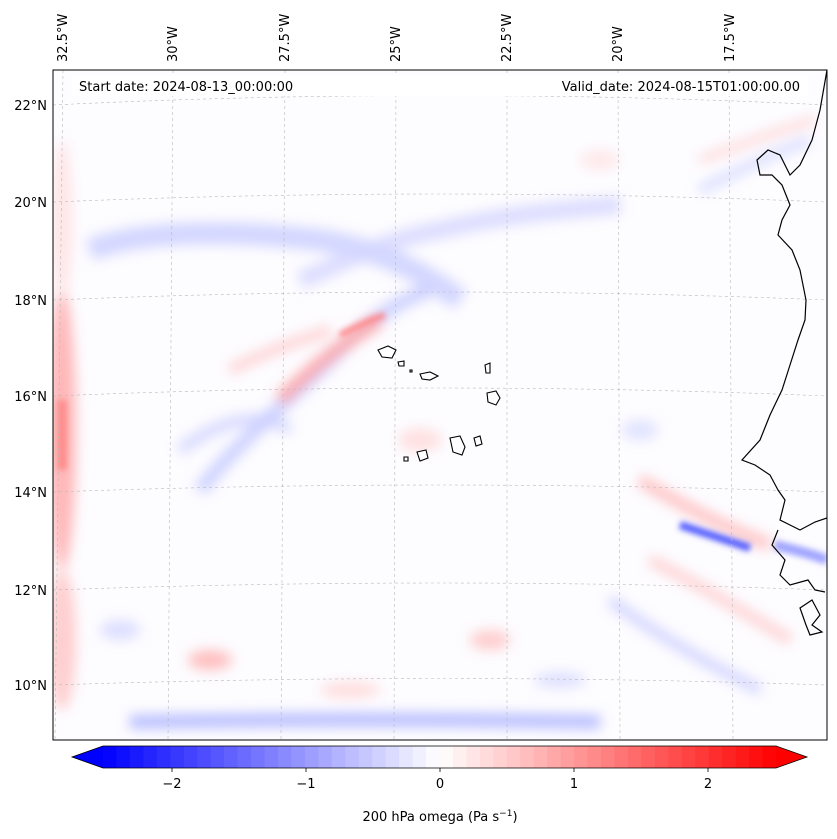 The image size is (837, 839). I want to click on colorbar-label: 200 hPa omega (Pa s−1), so click(439, 817).